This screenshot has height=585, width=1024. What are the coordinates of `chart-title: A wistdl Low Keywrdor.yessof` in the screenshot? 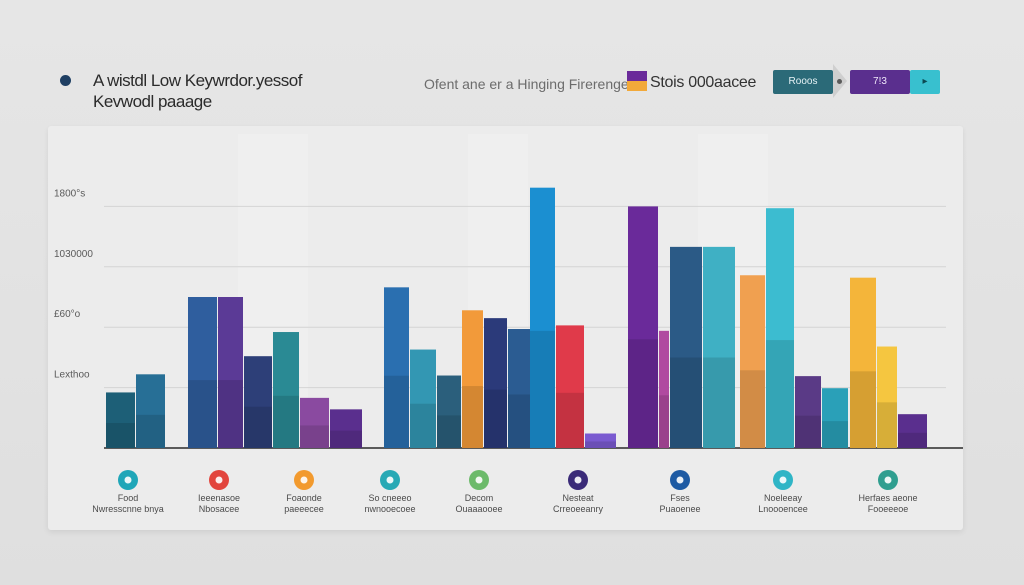 It's located at (197, 80).